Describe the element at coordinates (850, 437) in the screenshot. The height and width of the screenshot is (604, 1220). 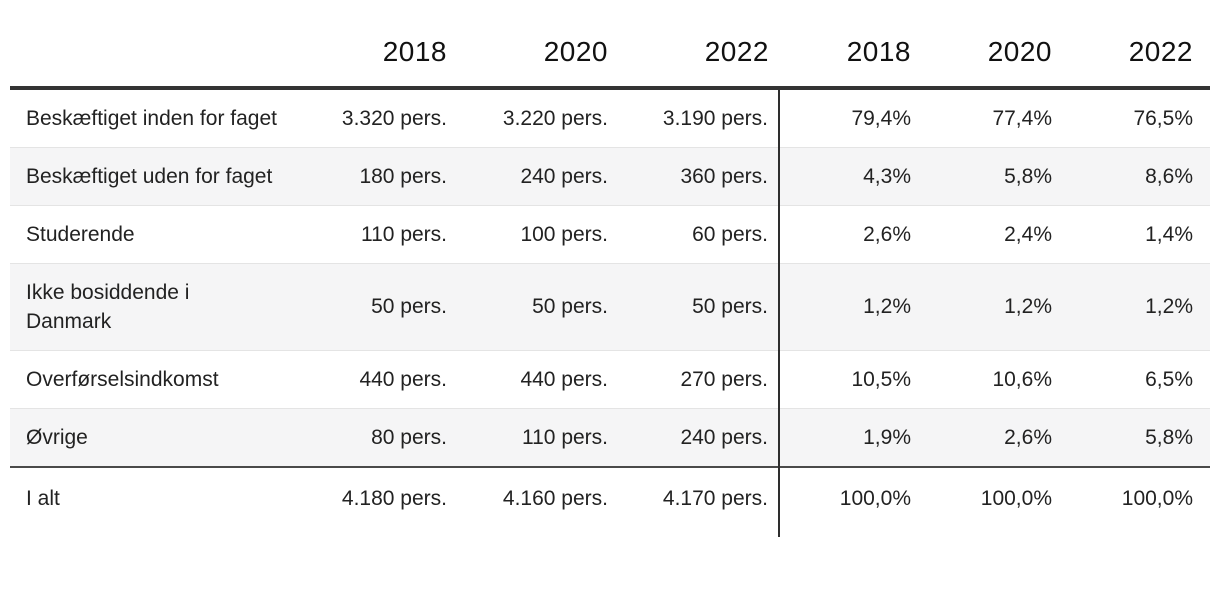
I see `percent-value-cell: 1,9%` at that location.